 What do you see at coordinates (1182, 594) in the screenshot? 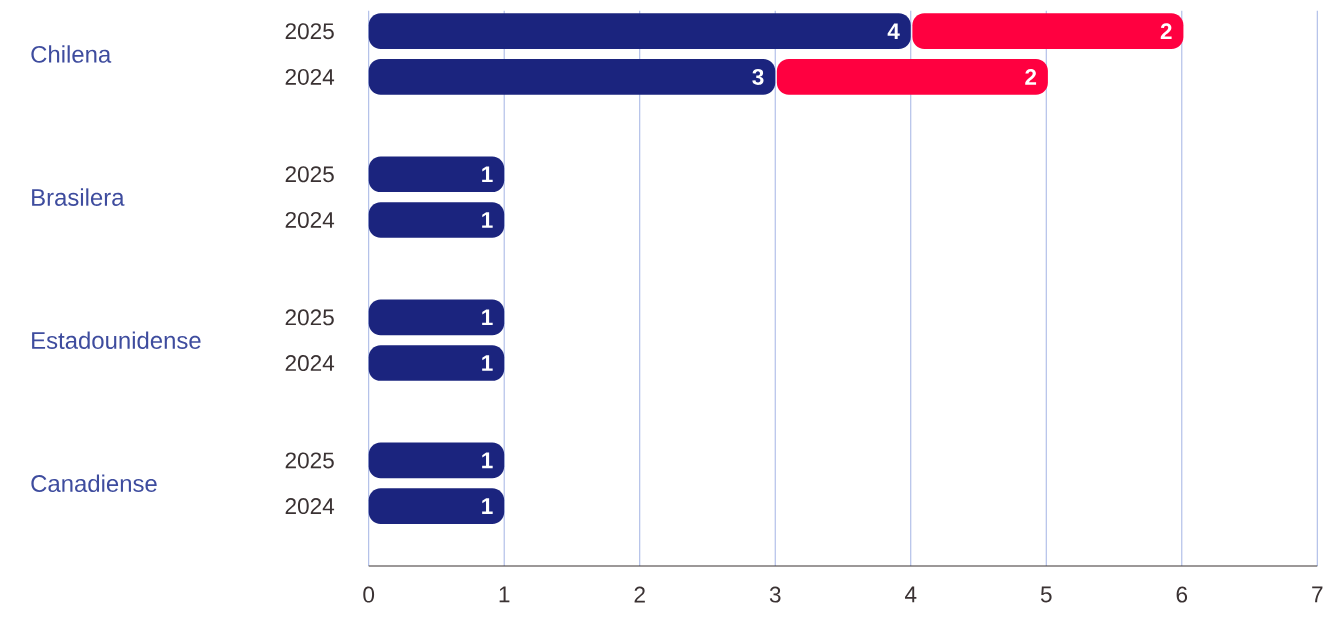
I see `x-tick-label: 6` at bounding box center [1182, 594].